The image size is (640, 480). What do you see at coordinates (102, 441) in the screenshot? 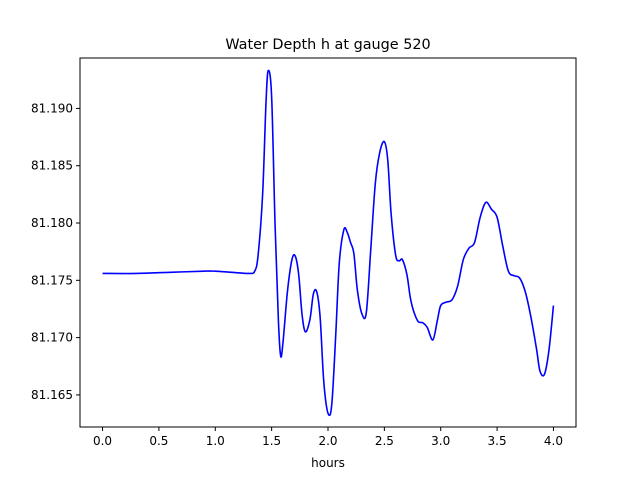
I see `x-tick-label: 0.0` at bounding box center [102, 441].